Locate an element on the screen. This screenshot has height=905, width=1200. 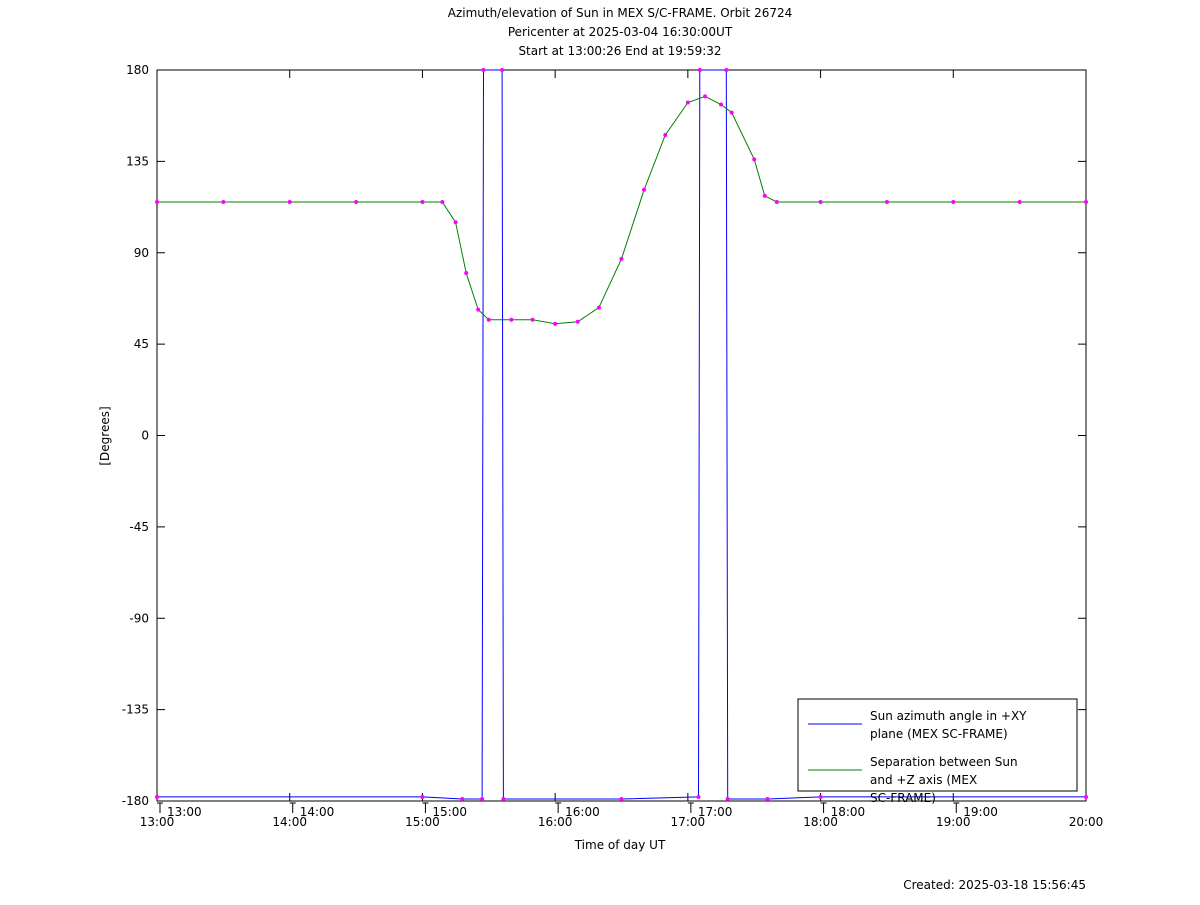
x-tick-label: 15:00 is located at coordinates (422, 822).